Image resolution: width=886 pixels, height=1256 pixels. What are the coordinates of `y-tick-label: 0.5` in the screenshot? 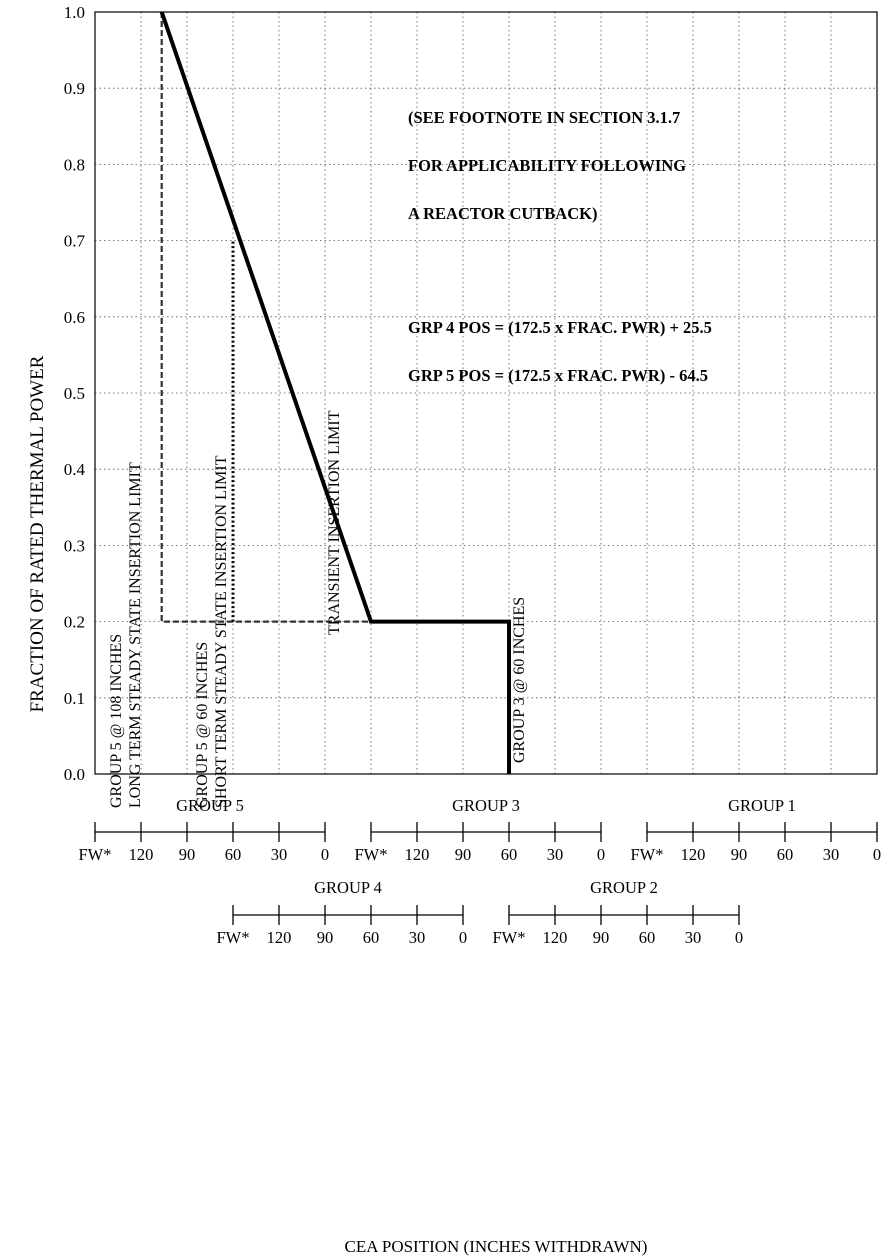 It's located at (74, 393).